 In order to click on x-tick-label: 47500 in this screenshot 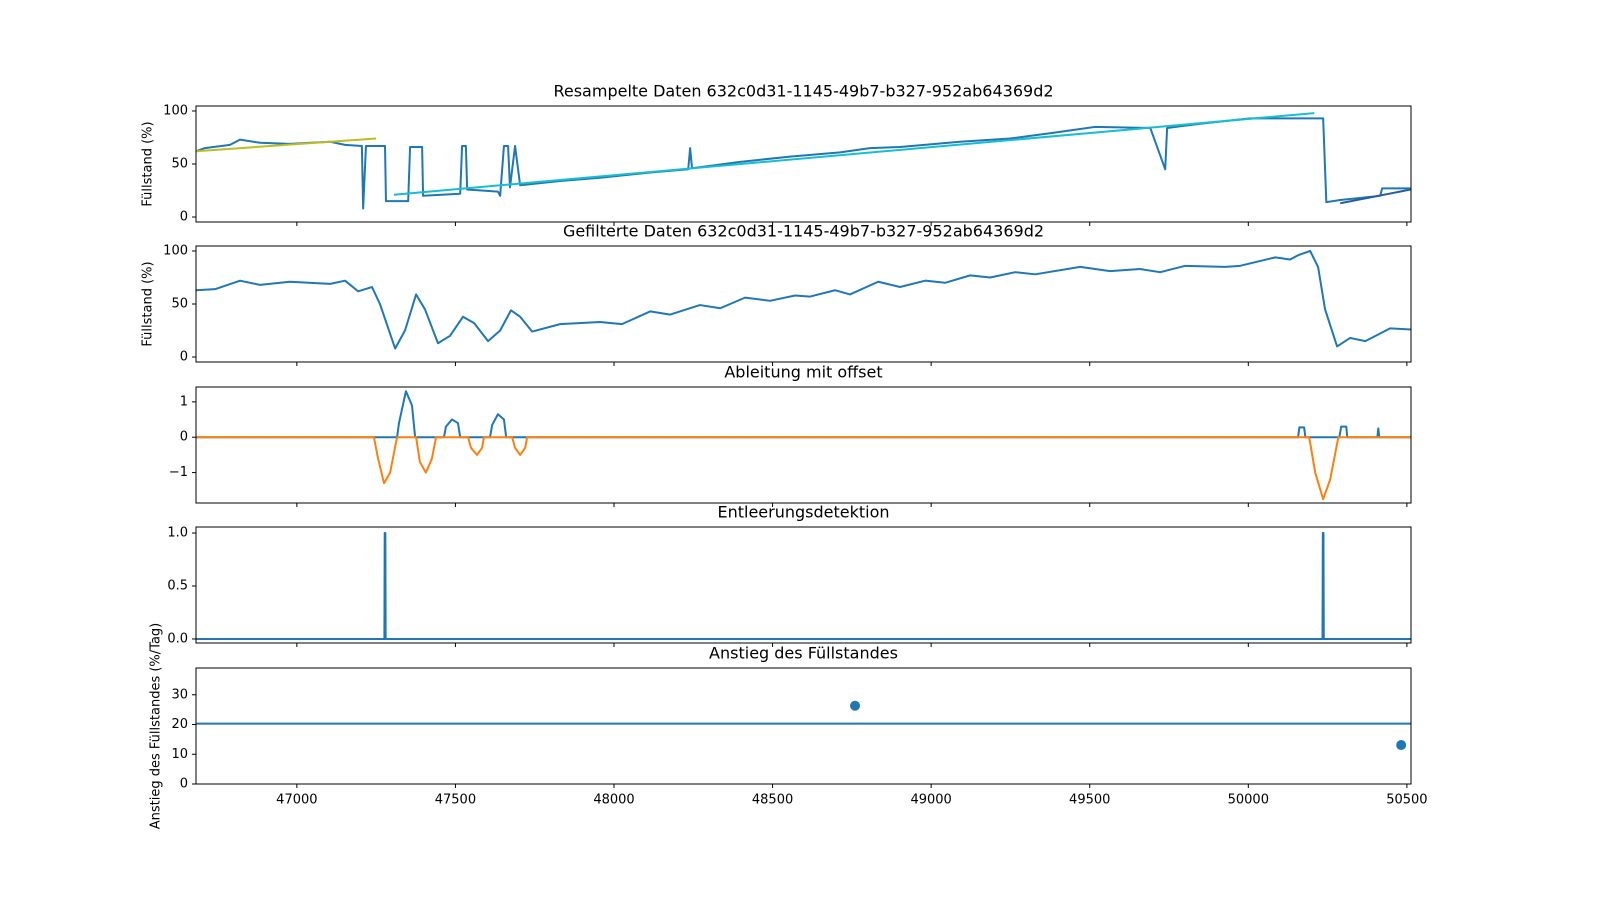, I will do `click(455, 800)`.